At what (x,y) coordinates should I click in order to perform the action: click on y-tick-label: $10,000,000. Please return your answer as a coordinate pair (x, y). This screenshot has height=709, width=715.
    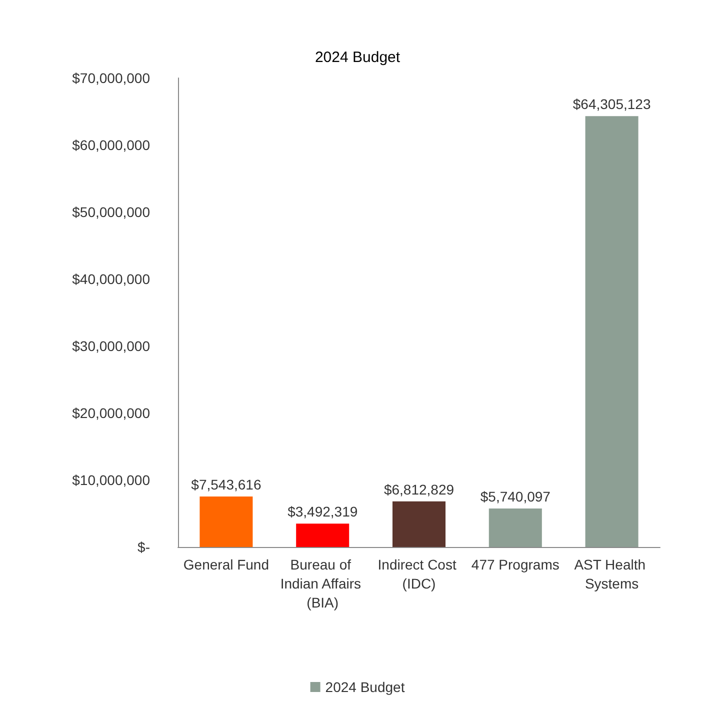
    Looking at the image, I should click on (111, 480).